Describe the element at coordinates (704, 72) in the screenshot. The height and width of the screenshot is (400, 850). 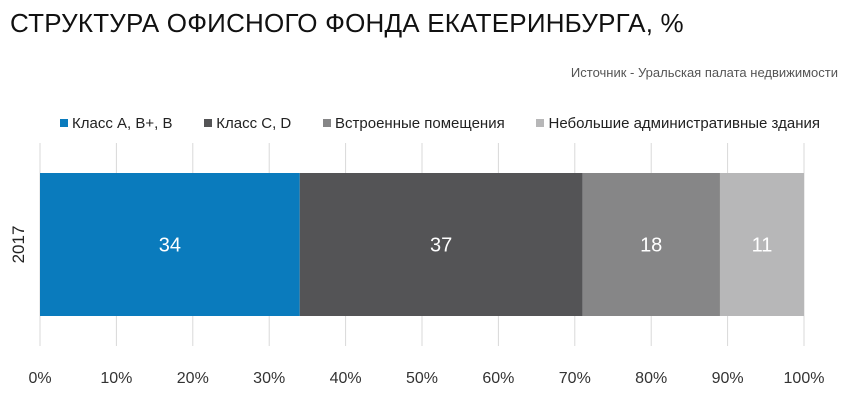
I see `chart-source: Источник - Уральская палата недвижимости` at that location.